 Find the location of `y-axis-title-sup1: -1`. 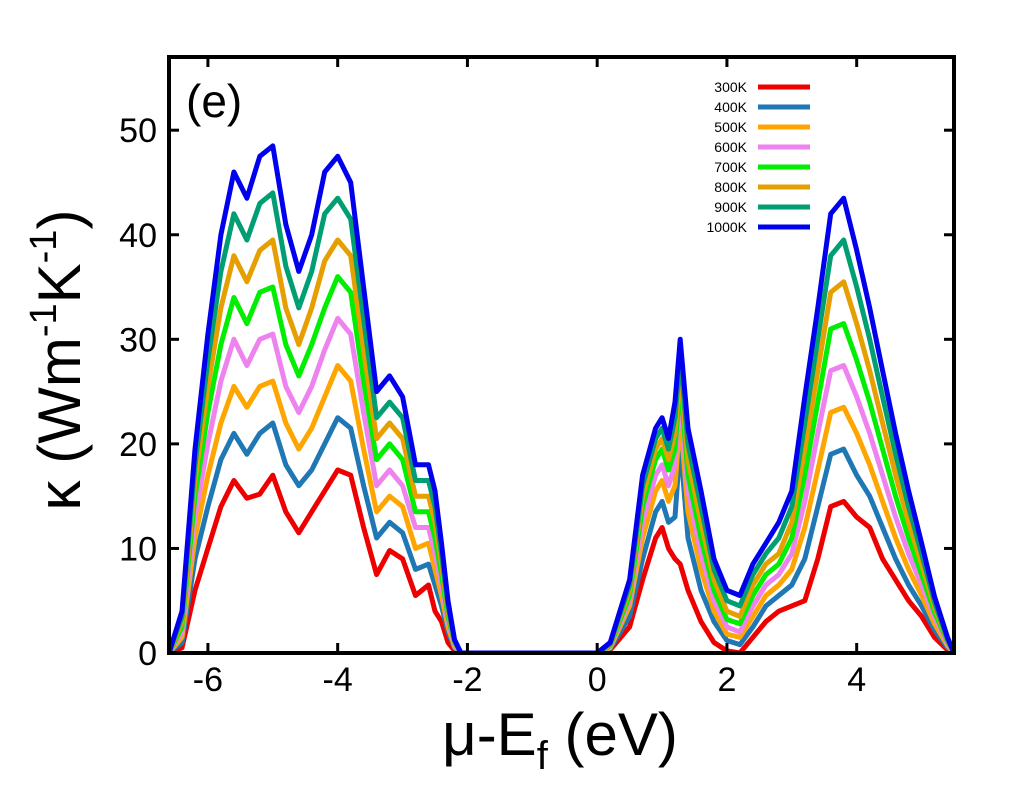

y-axis-title-sup1: -1 is located at coordinates (44, 320).